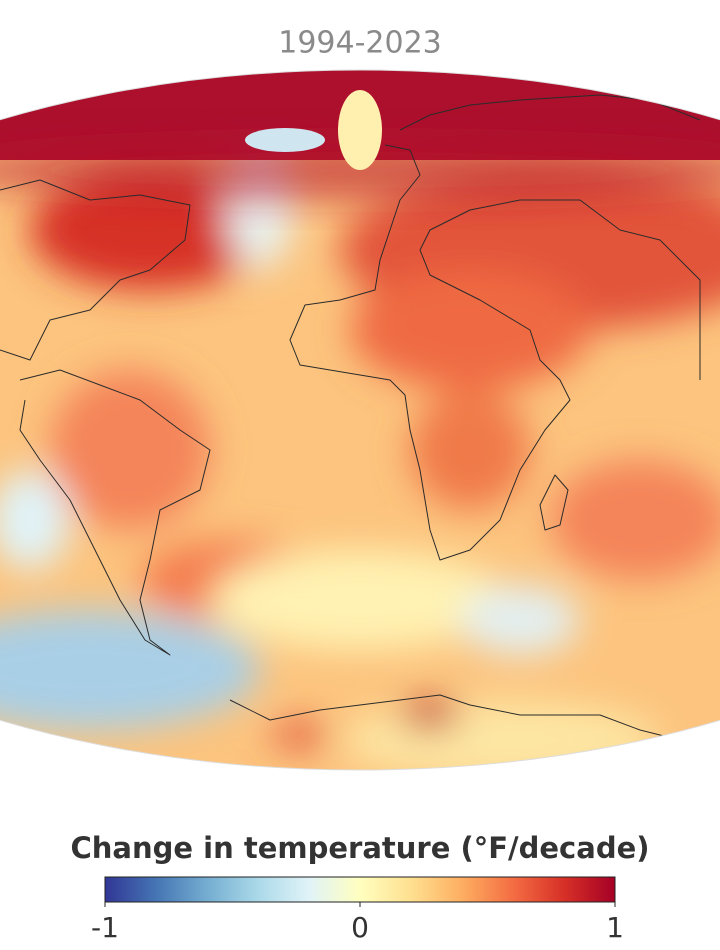 The height and width of the screenshot is (950, 720). I want to click on legend-title: Change in temperature (°F/decade), so click(360, 848).